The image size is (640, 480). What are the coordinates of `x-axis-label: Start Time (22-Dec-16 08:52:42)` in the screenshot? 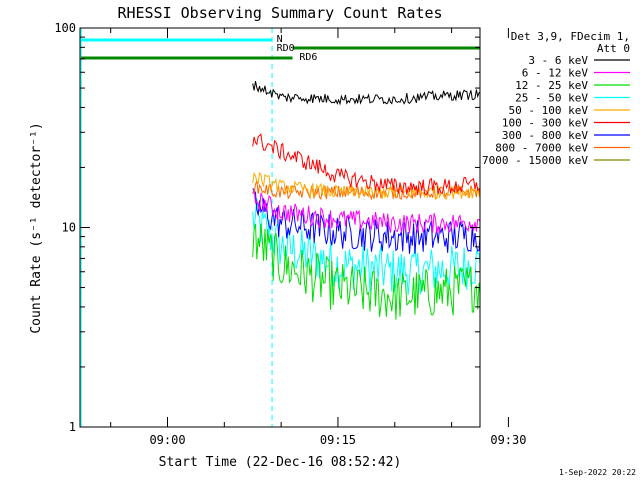 It's located at (280, 462).